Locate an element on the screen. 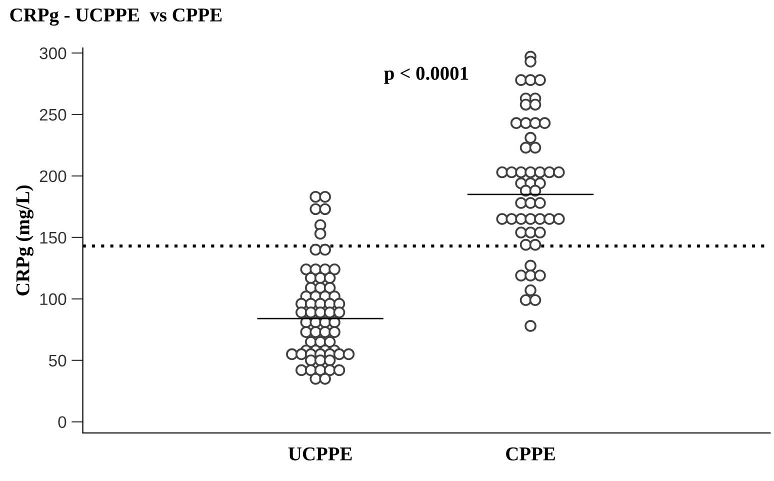 The height and width of the screenshot is (481, 774). y-tick-label: 250 is located at coordinates (53, 114).